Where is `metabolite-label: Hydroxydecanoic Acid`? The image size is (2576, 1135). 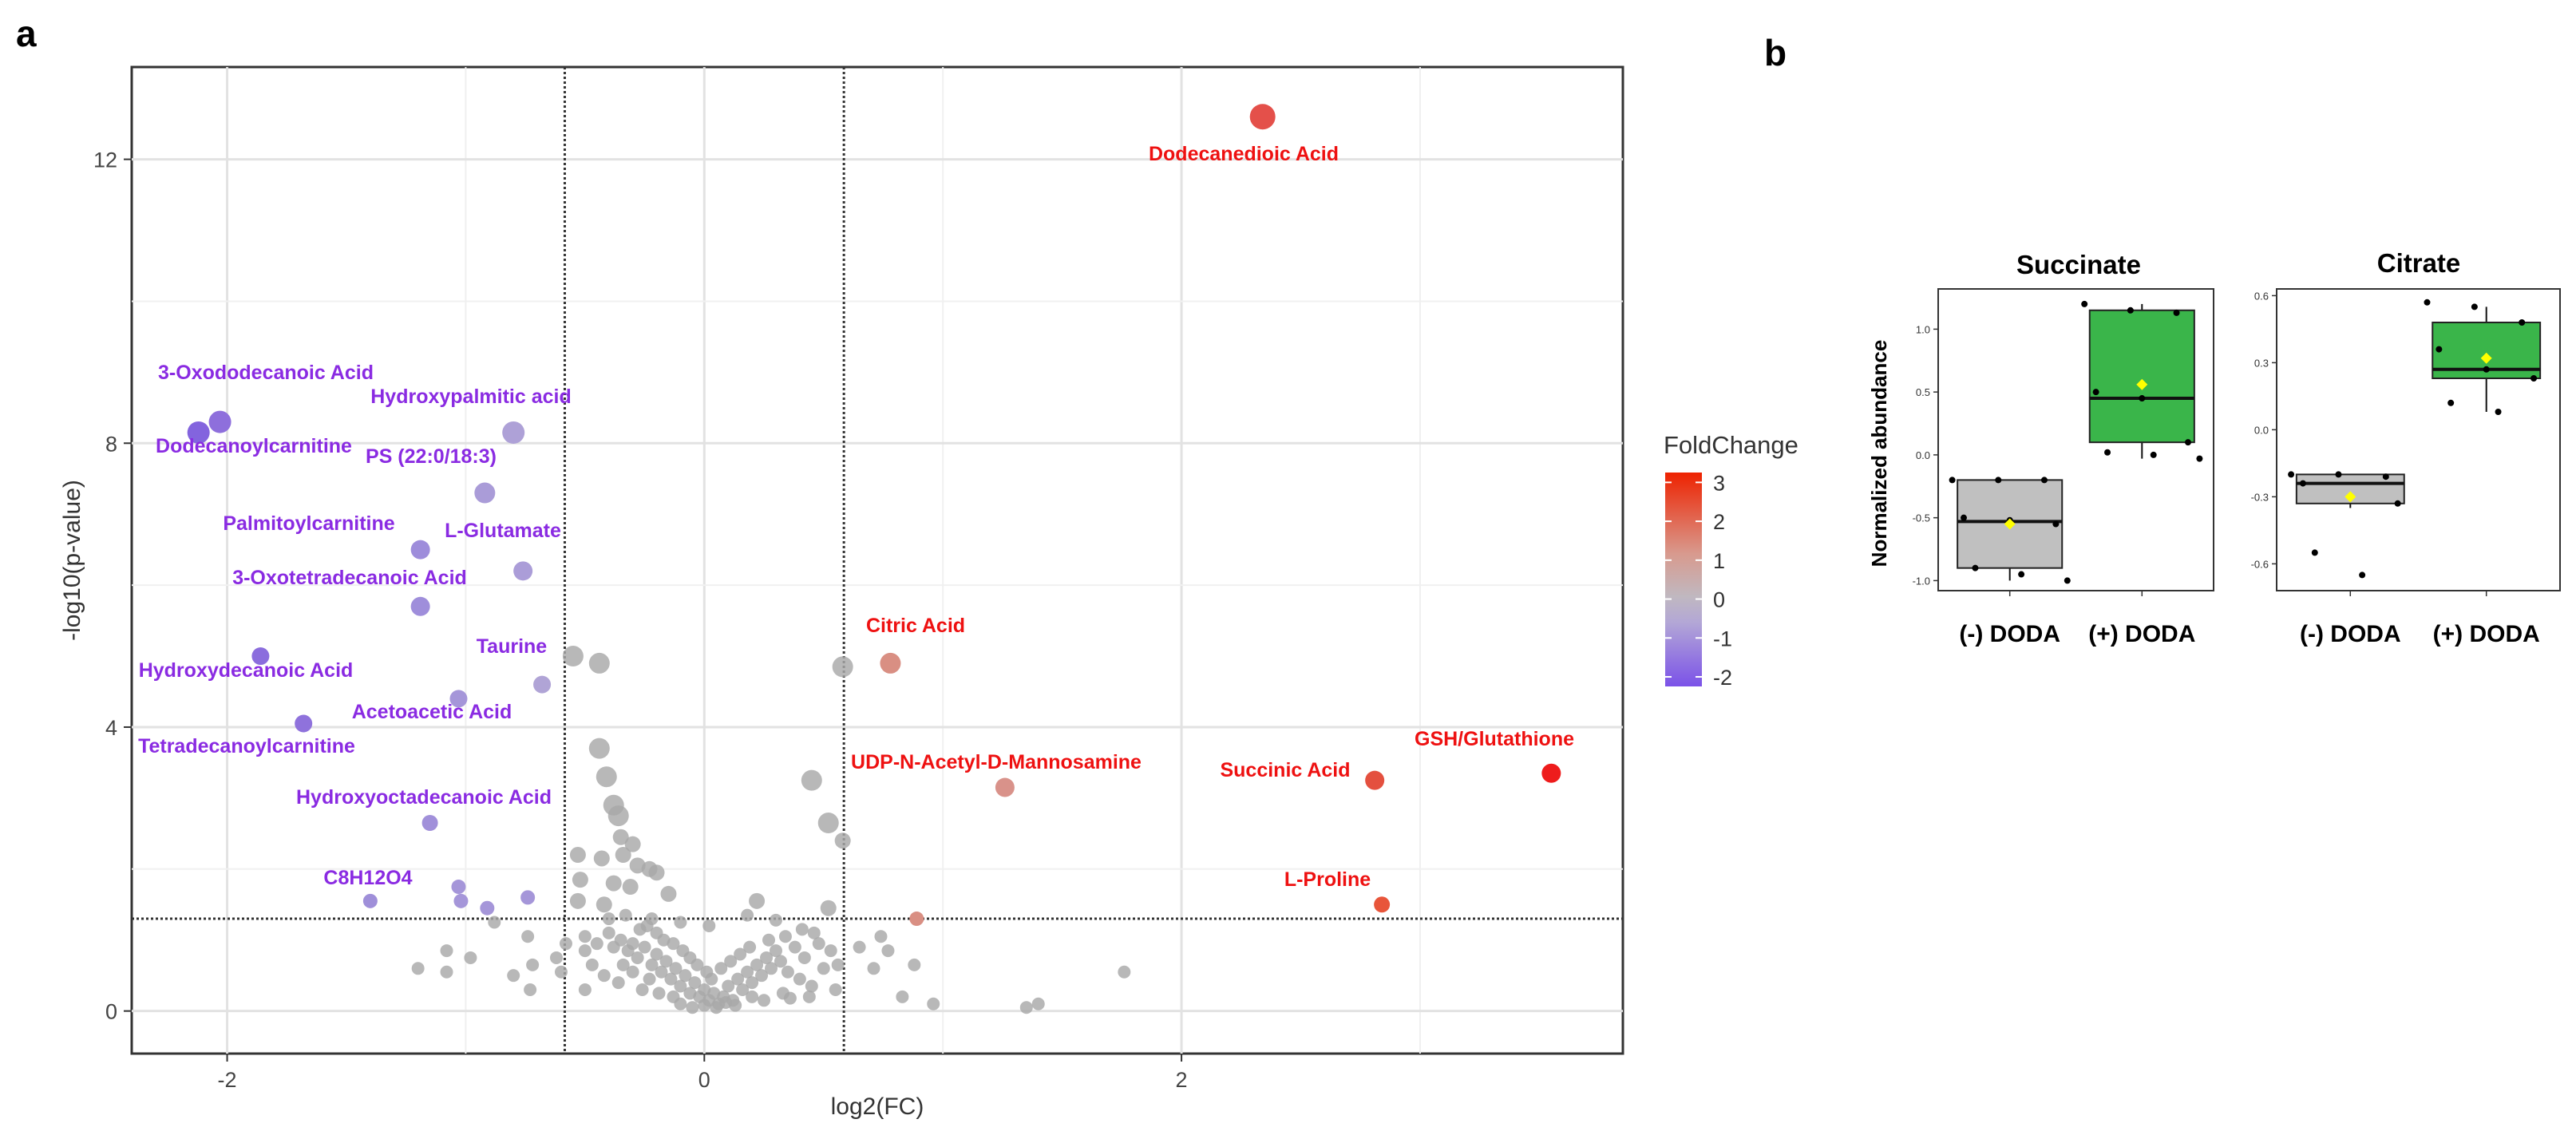
metabolite-label: Hydroxydecanoic Acid is located at coordinates (247, 670).